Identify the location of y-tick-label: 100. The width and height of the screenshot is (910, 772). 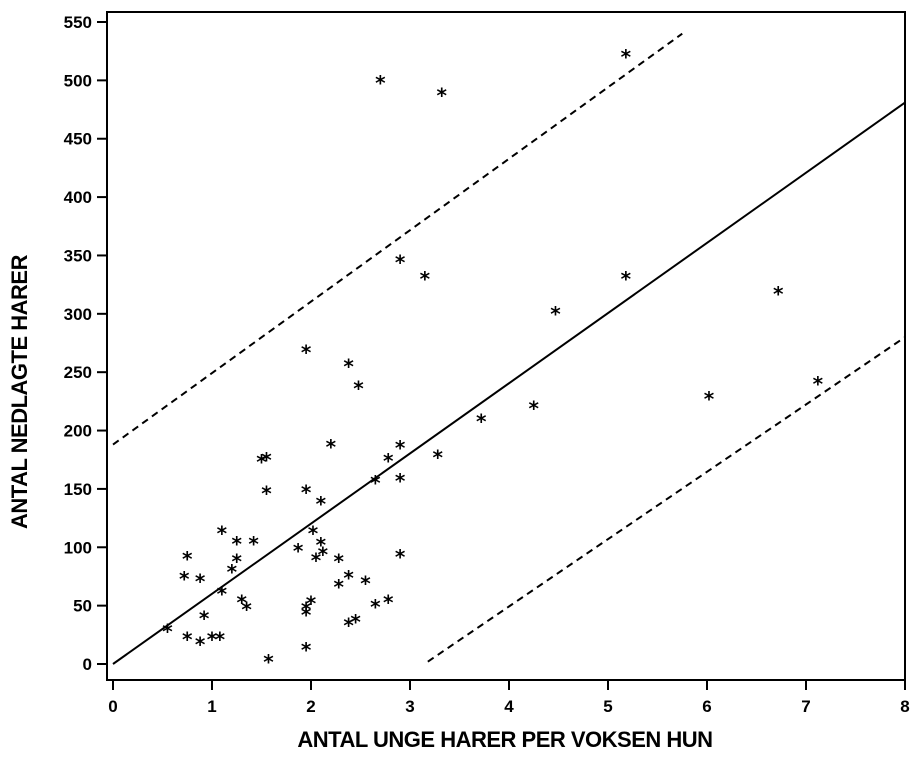
(78, 547).